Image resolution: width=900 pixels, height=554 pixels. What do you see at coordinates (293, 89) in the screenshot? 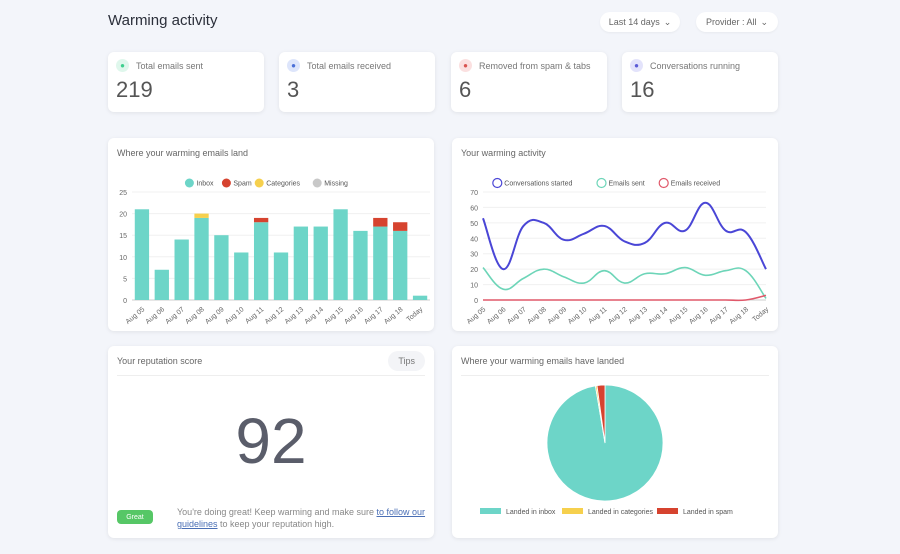
I see `stat-value: 3` at bounding box center [293, 89].